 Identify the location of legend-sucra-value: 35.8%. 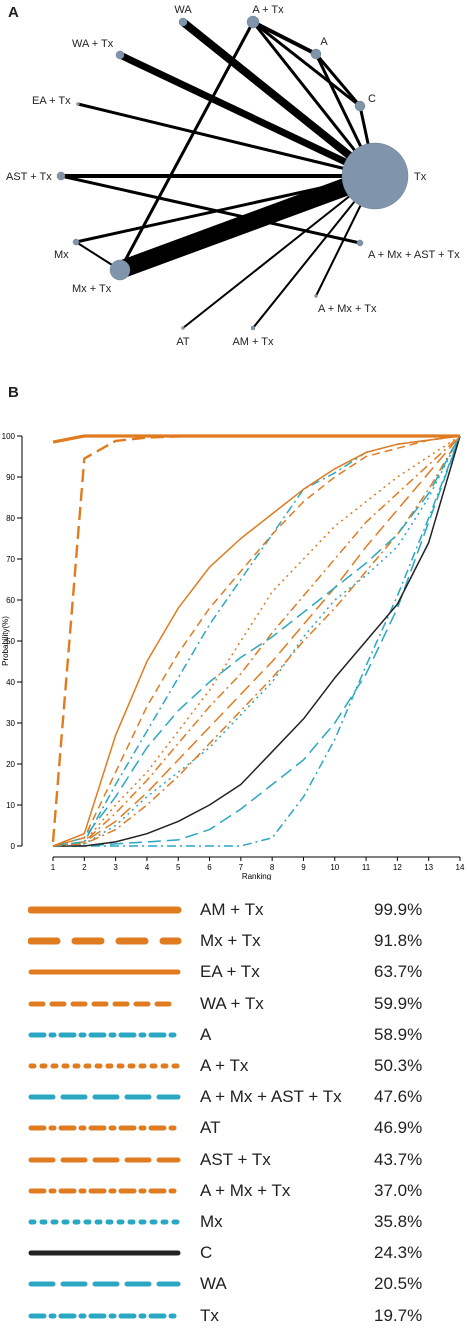
(398, 1221).